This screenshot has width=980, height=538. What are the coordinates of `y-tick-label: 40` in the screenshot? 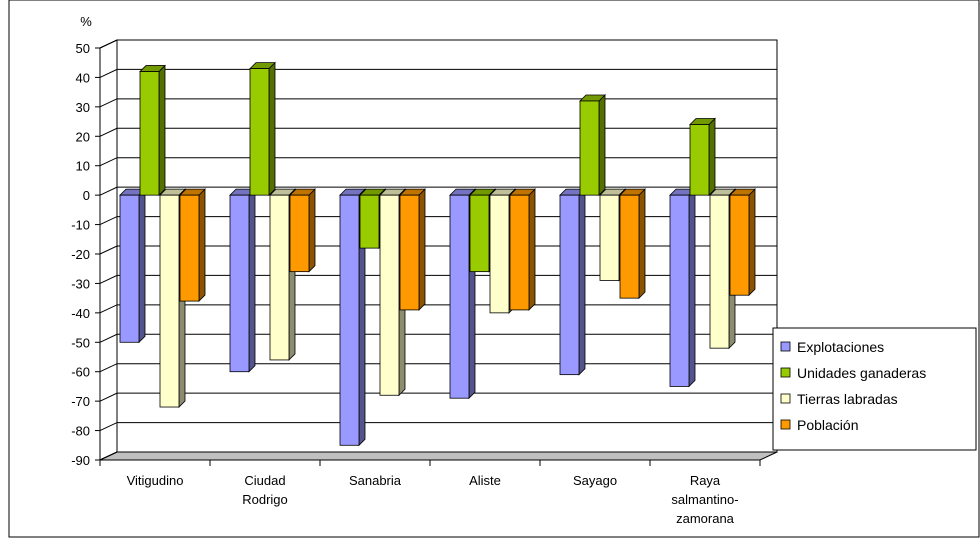 It's located at (83, 77).